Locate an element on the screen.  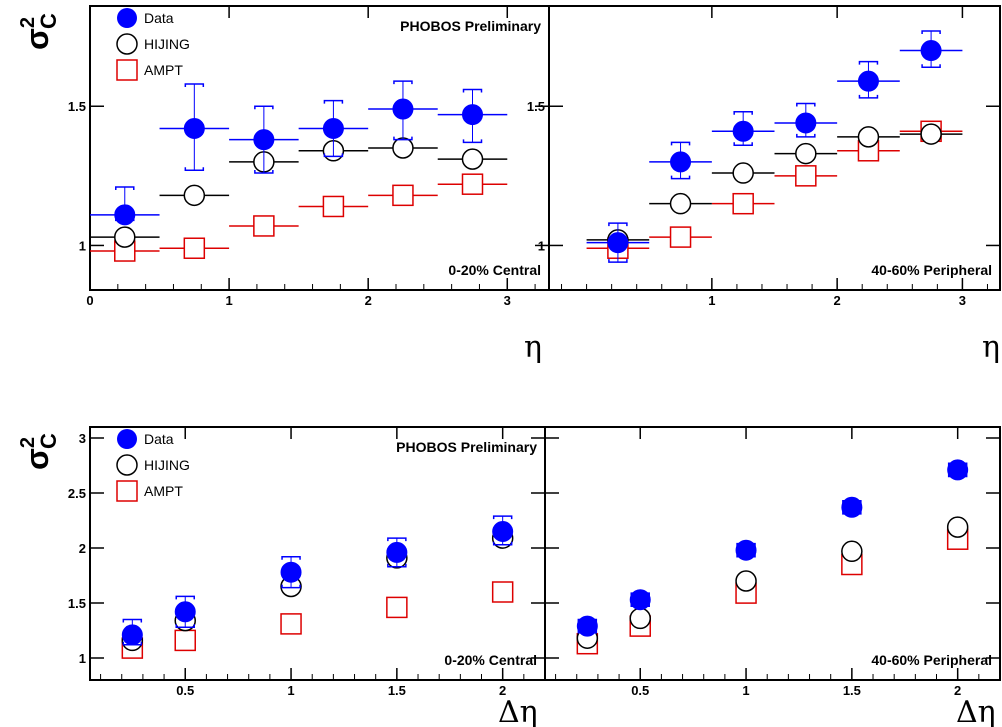
bottom-ylabel-sup: 2 is located at coordinates (28, 442).